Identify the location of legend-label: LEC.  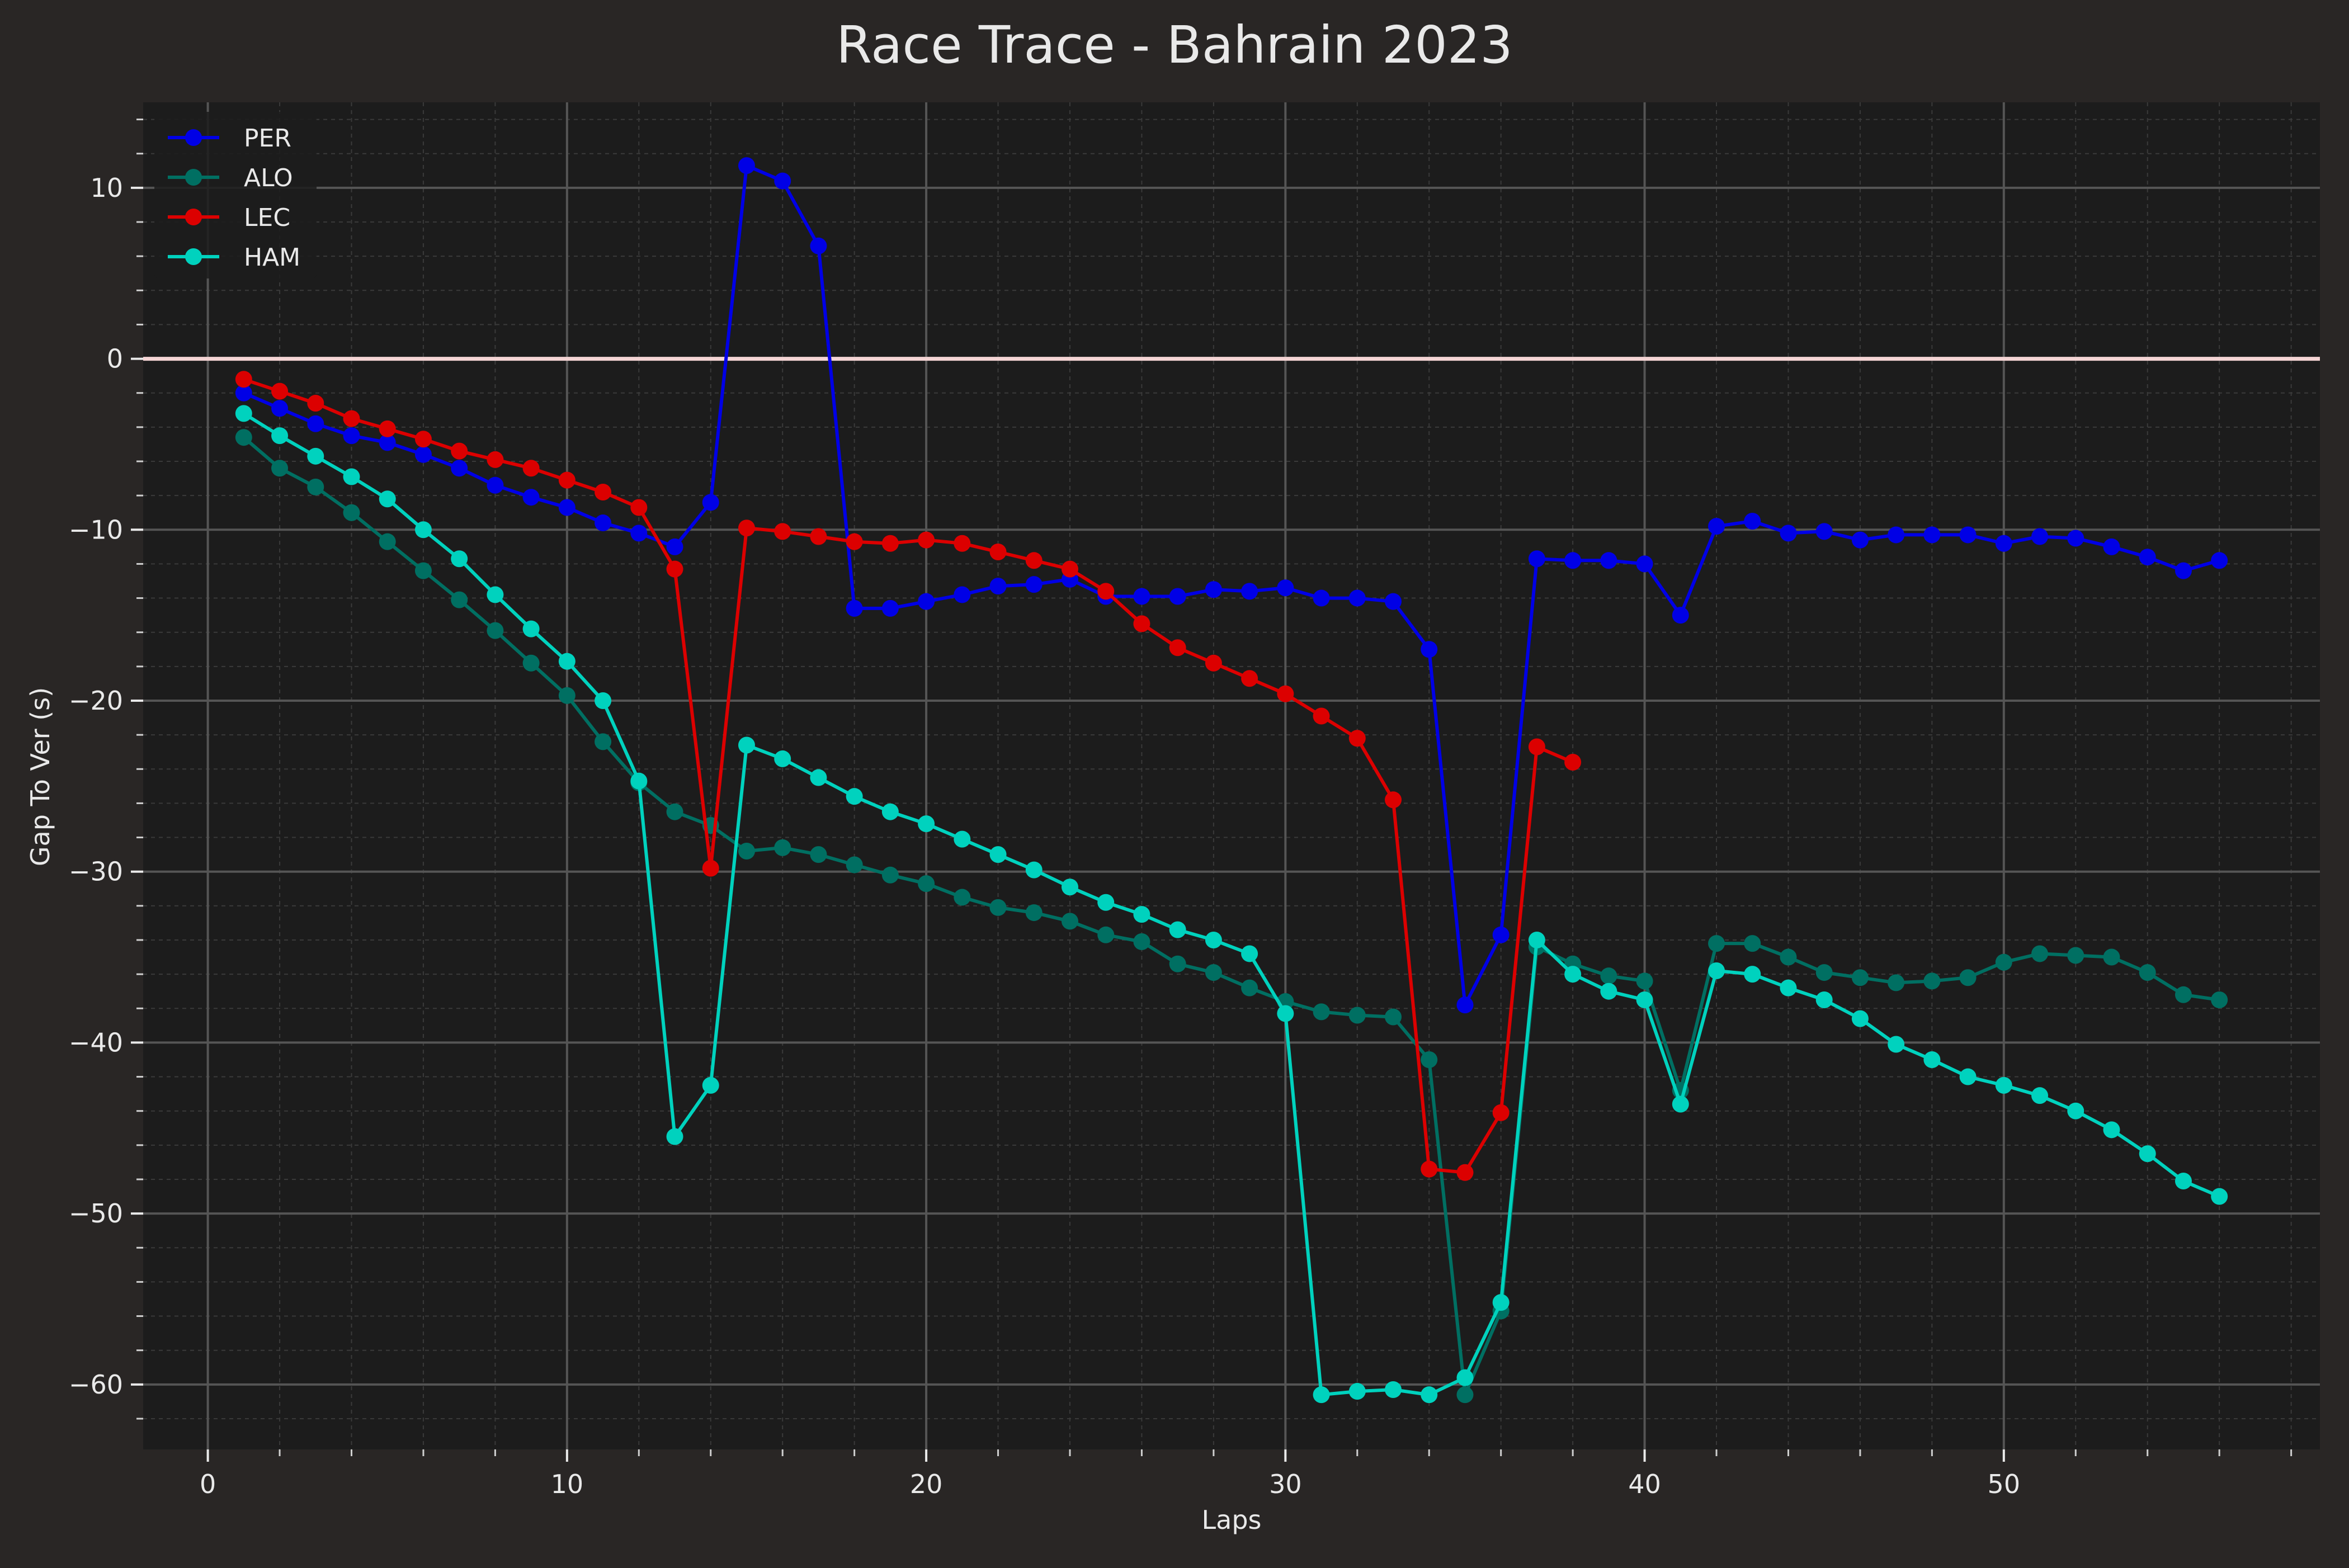
(267, 218).